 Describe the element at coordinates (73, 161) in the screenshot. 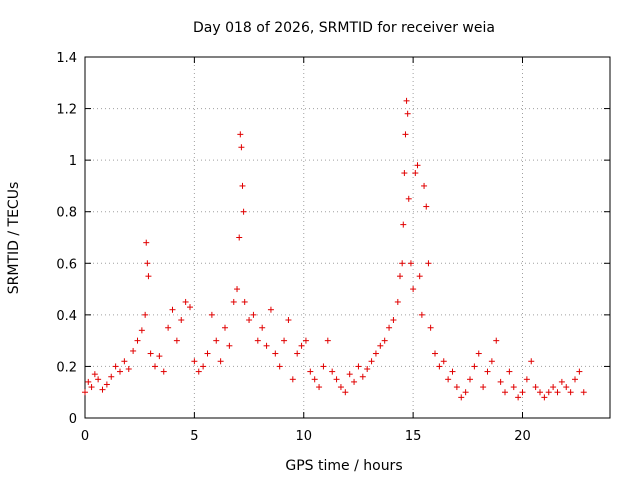

I see `y-tick-label: 1` at that location.